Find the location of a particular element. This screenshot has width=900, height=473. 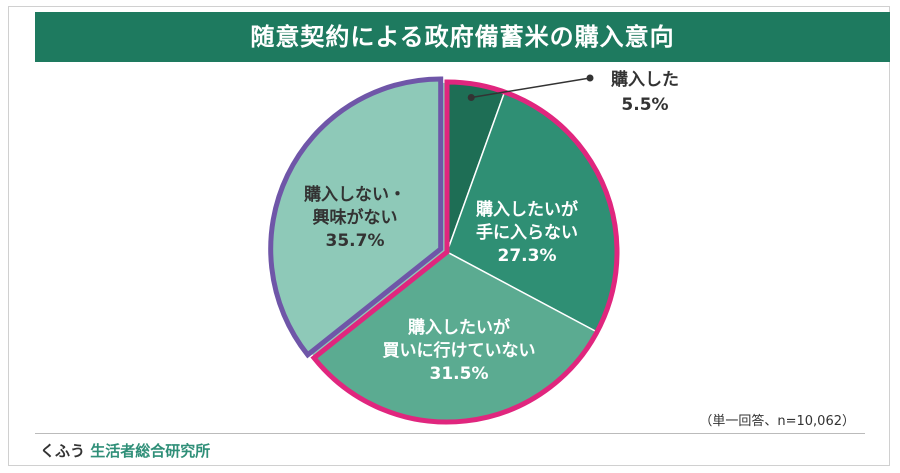

brand-logo: くふう 生活者総合研究所 is located at coordinates (125, 450).